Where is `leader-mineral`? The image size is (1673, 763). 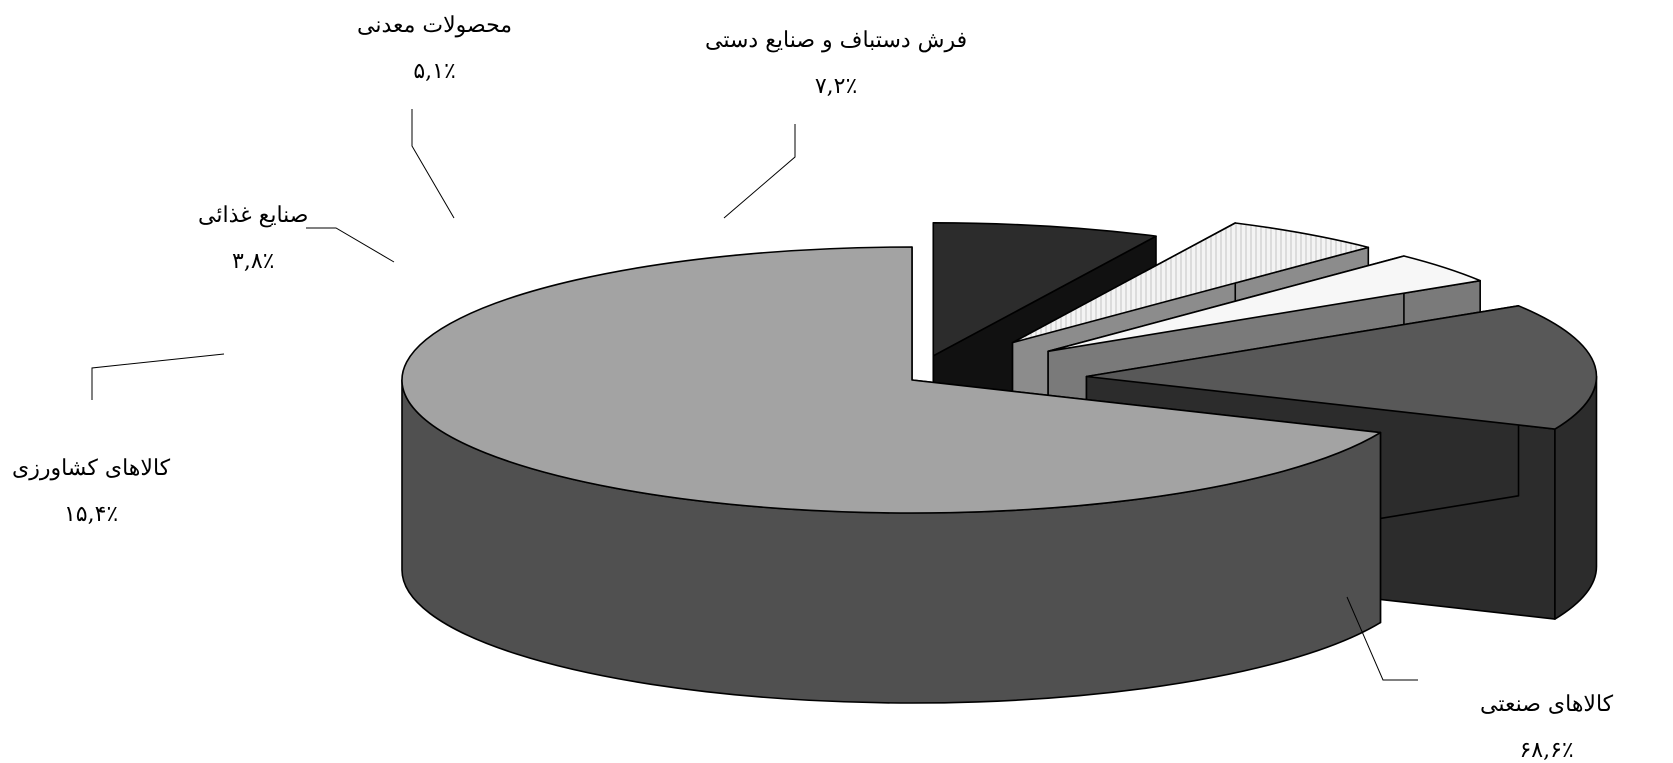 leader-mineral is located at coordinates (433, 164).